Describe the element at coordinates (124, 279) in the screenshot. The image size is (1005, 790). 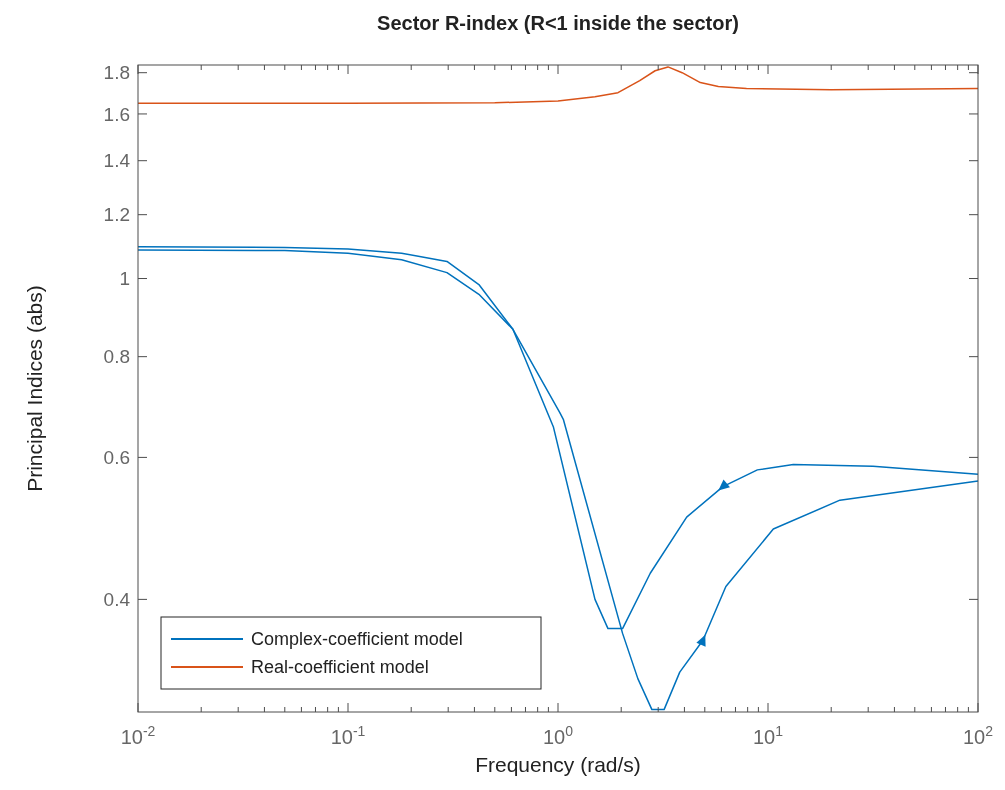
I see `y-tick-label: 1` at that location.